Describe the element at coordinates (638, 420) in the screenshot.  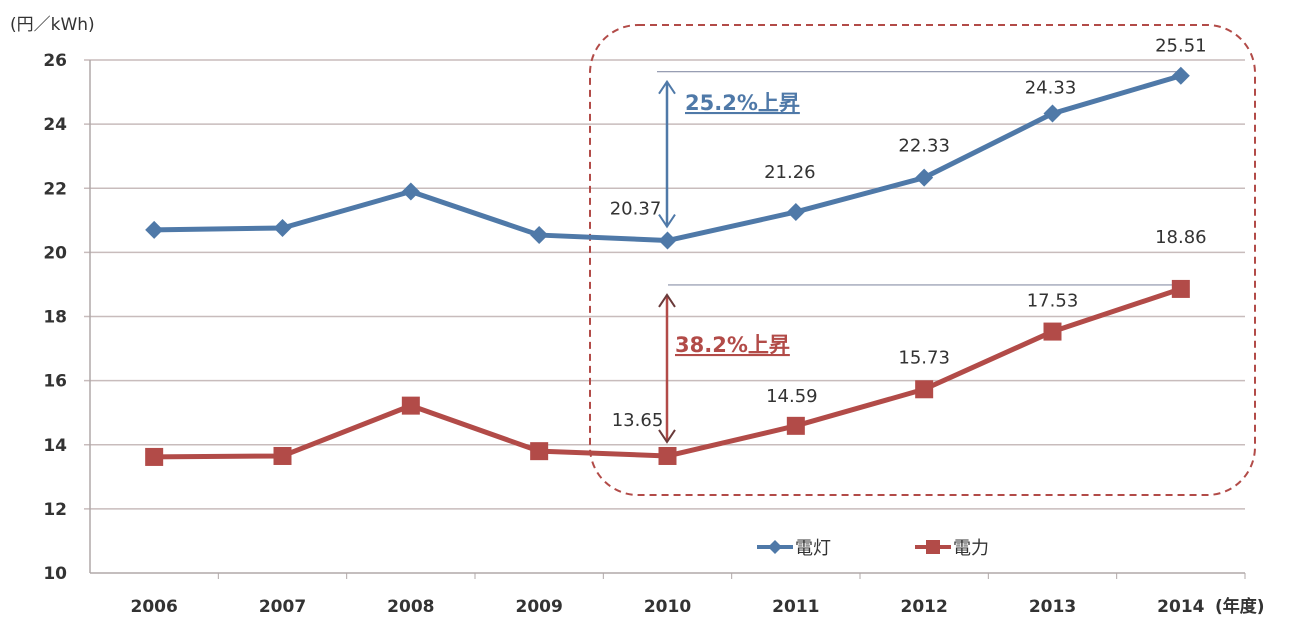
I see `data-label: 13.65` at that location.